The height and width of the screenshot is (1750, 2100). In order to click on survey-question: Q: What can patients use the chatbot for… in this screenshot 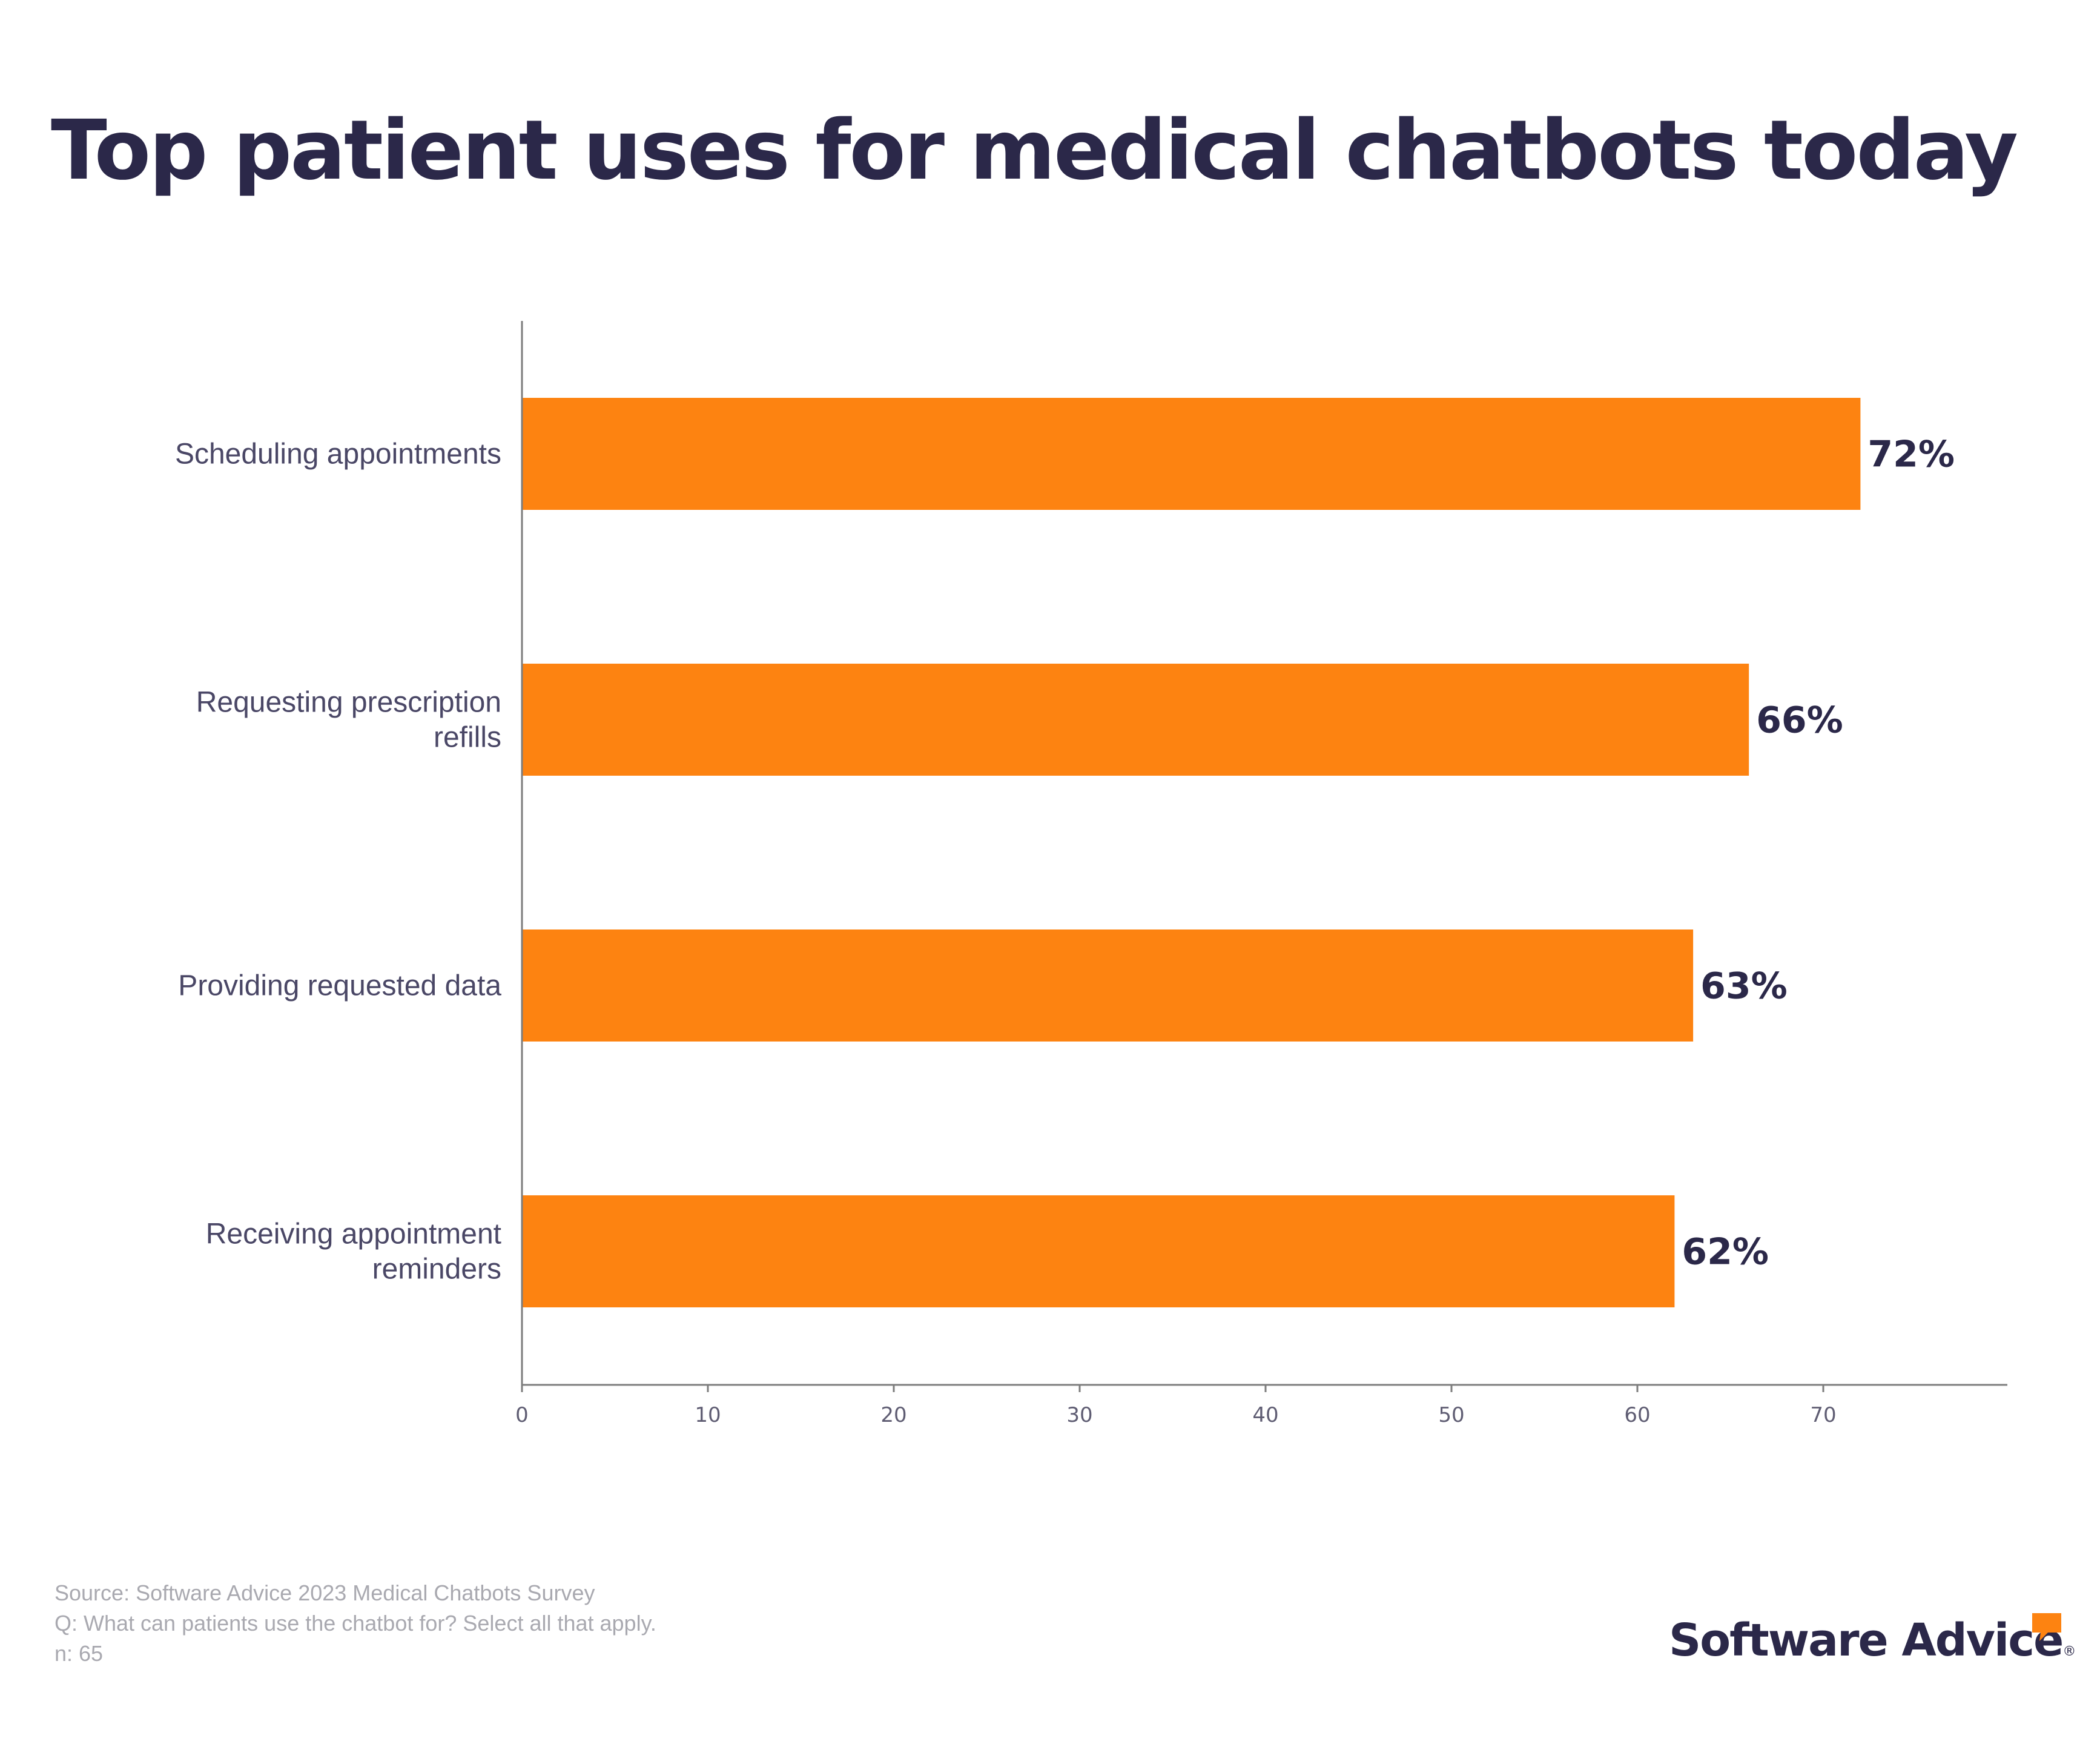, I will do `click(355, 1623)`.